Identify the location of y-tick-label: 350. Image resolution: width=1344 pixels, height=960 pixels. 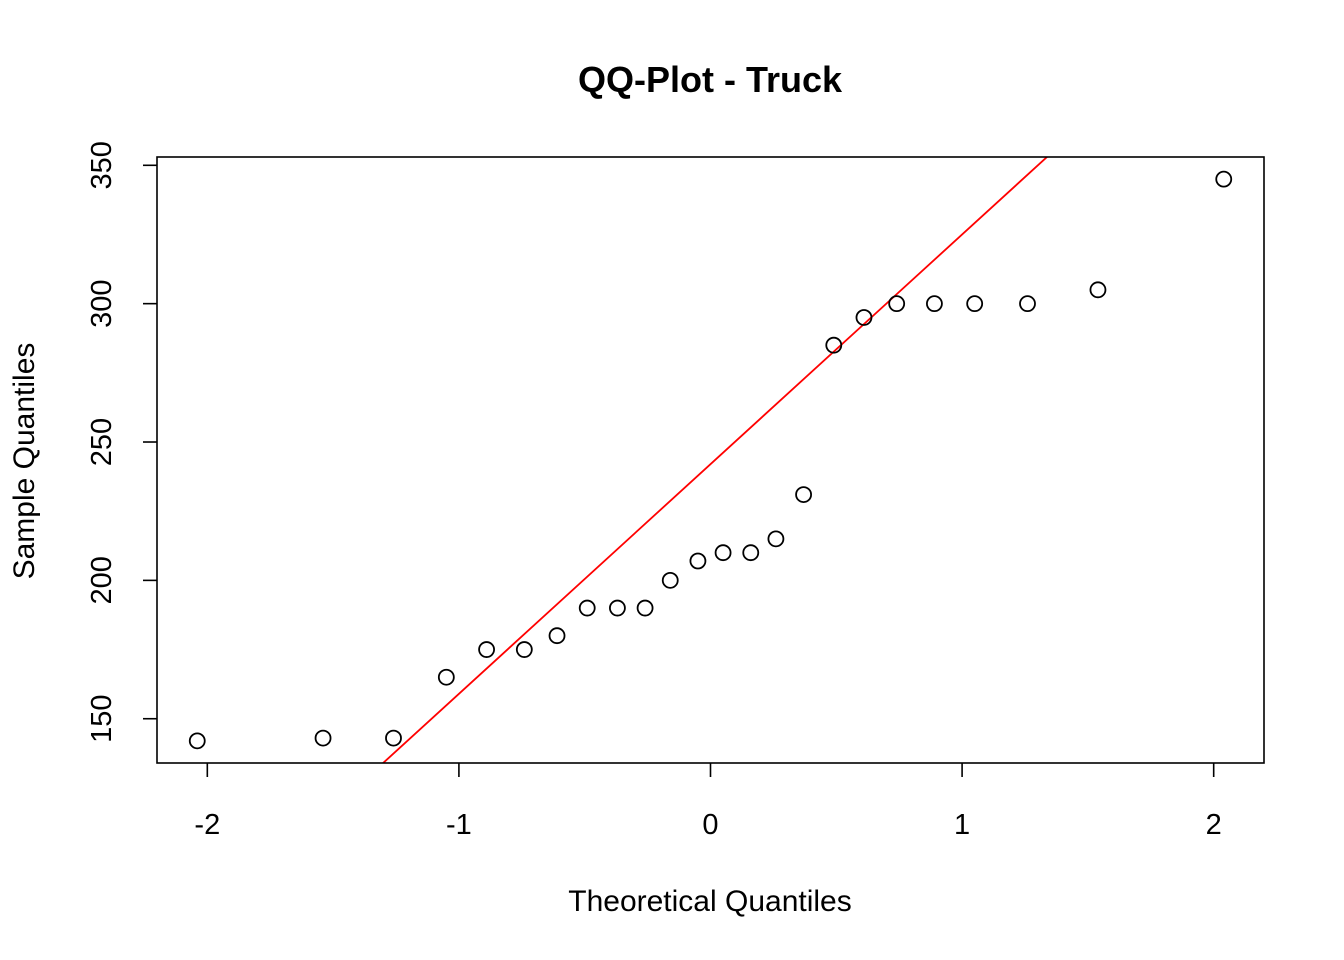
(102, 165).